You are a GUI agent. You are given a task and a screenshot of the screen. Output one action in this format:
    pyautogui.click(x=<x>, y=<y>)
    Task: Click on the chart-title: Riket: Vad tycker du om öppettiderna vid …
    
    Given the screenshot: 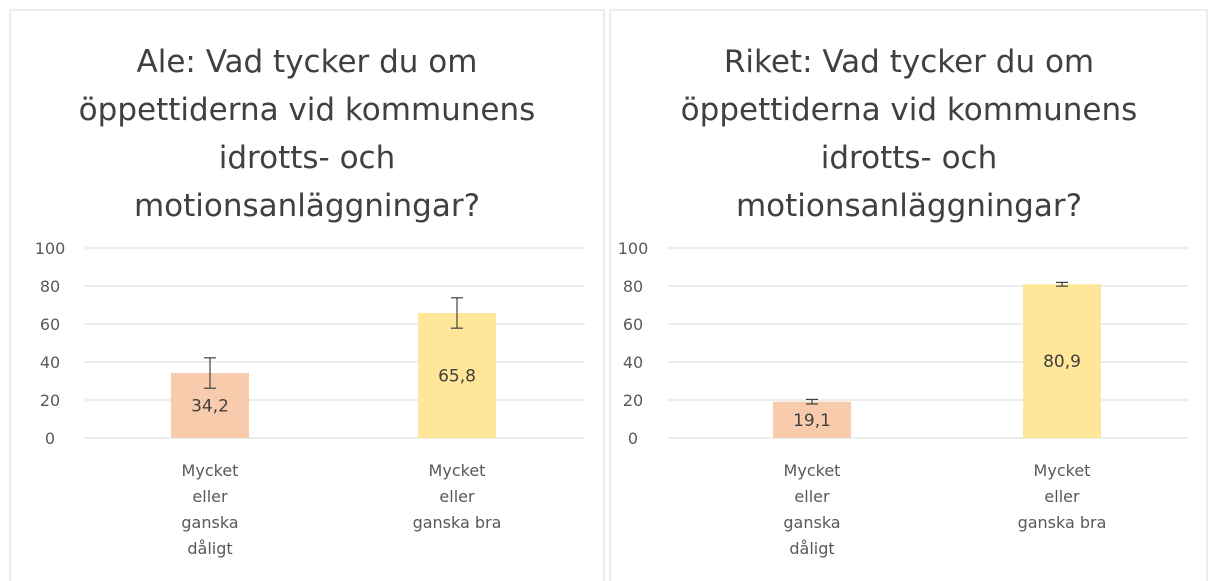 What is the action you would take?
    pyautogui.click(x=909, y=134)
    